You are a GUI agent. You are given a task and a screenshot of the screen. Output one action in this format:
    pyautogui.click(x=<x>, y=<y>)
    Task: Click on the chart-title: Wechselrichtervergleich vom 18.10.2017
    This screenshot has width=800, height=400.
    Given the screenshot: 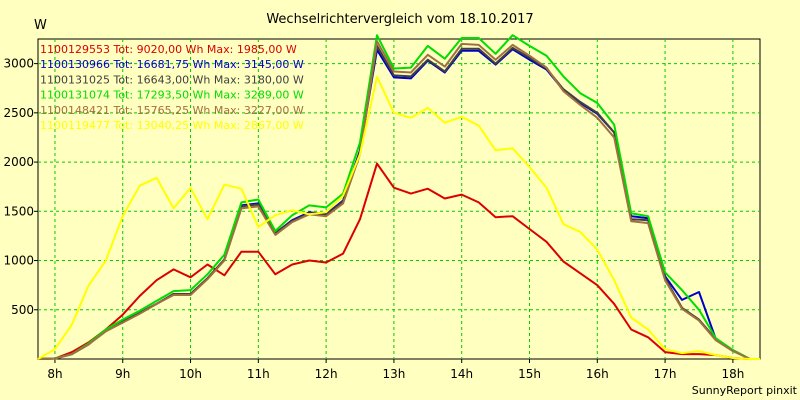 What is the action you would take?
    pyautogui.click(x=399, y=19)
    